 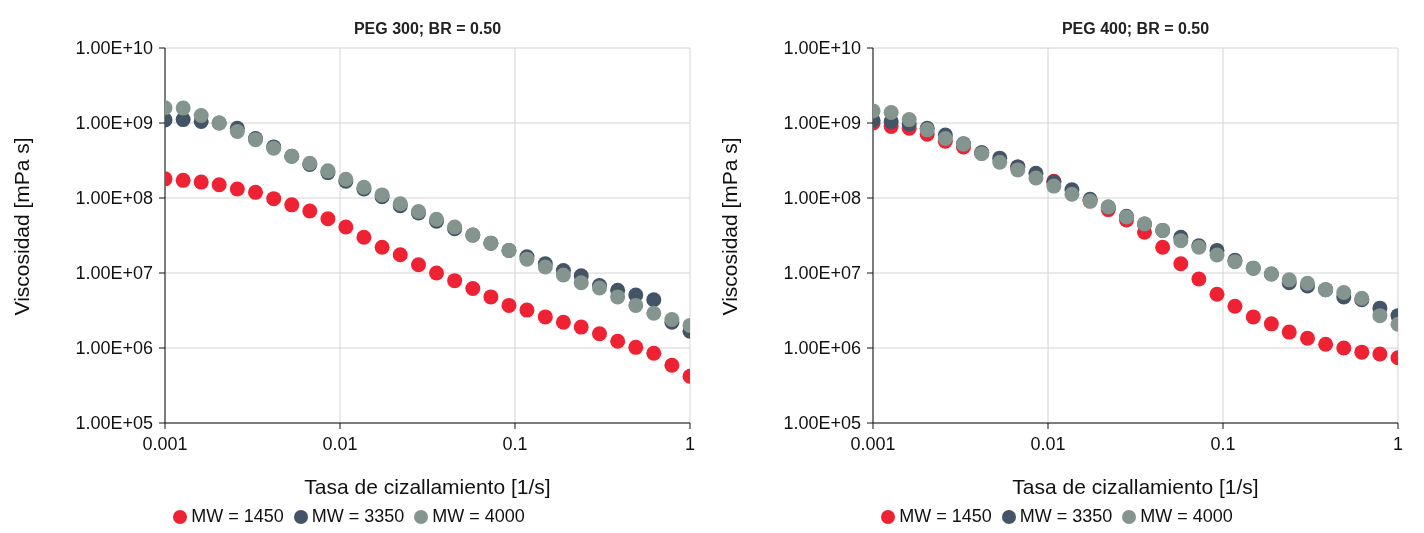 What do you see at coordinates (427, 29) in the screenshot?
I see `chart-title: PEG 300; BR = 0.50` at bounding box center [427, 29].